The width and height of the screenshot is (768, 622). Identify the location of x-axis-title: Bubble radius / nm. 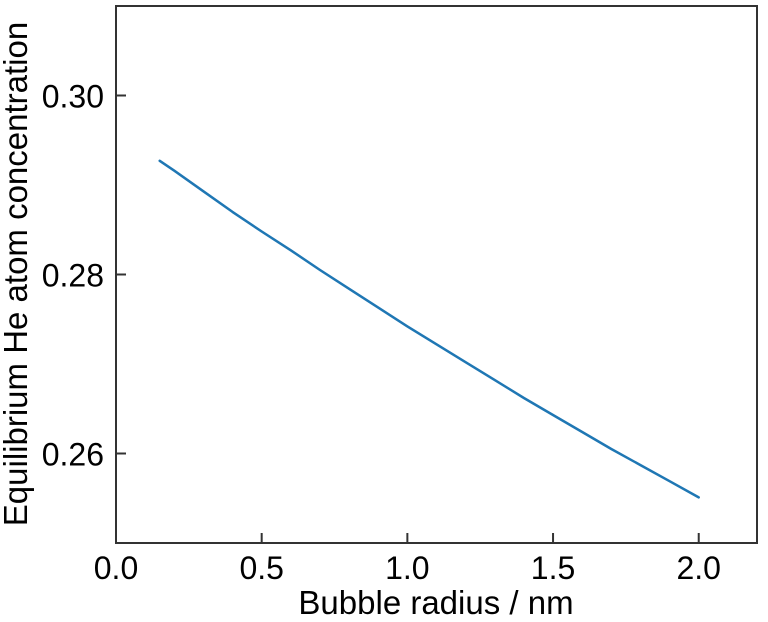
(435, 602).